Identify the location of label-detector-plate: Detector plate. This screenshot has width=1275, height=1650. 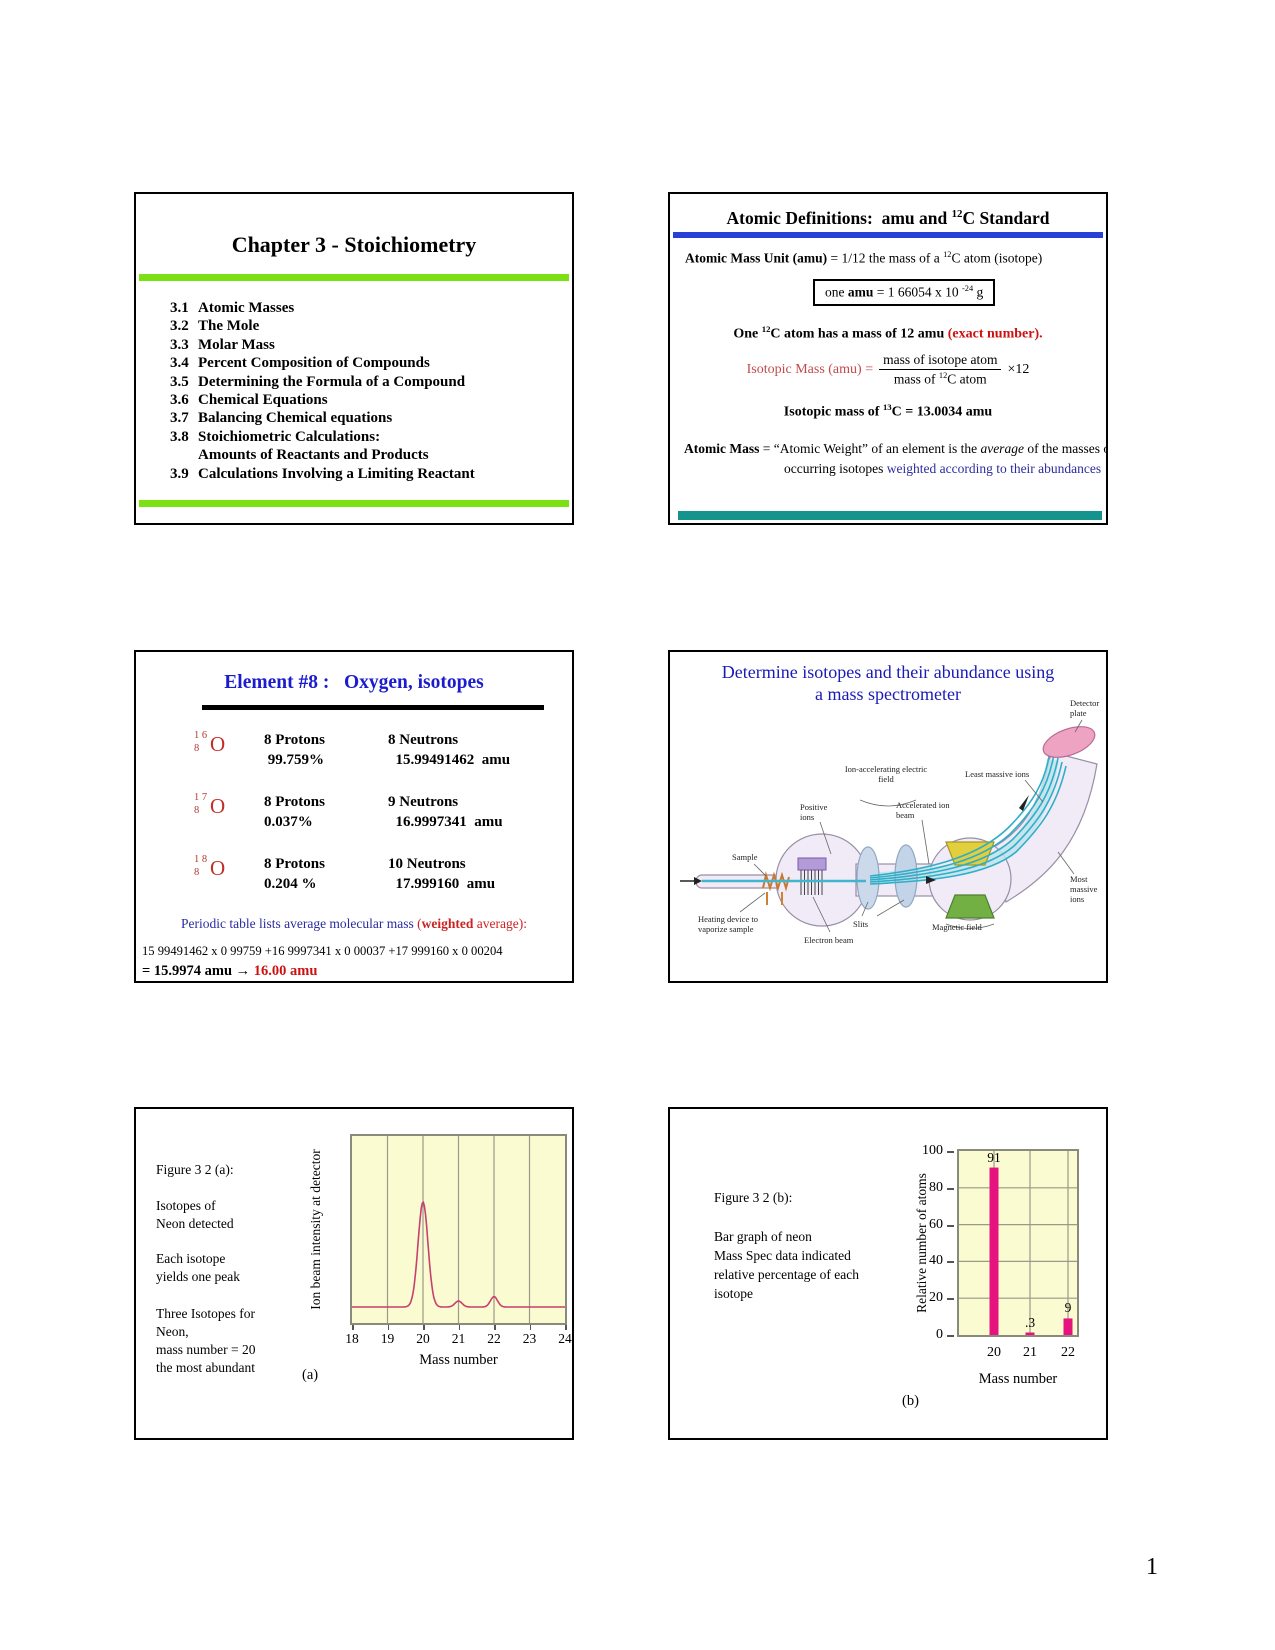
(1085, 708).